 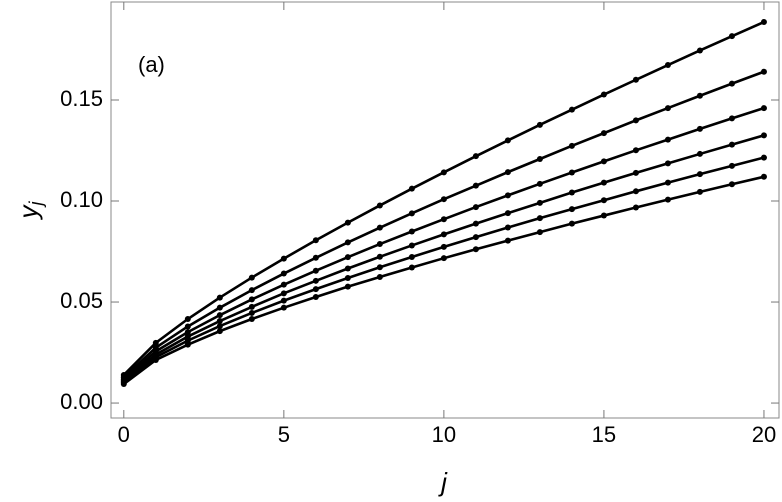 What do you see at coordinates (81, 401) in the screenshot?
I see `y-tick-label: 0.00` at bounding box center [81, 401].